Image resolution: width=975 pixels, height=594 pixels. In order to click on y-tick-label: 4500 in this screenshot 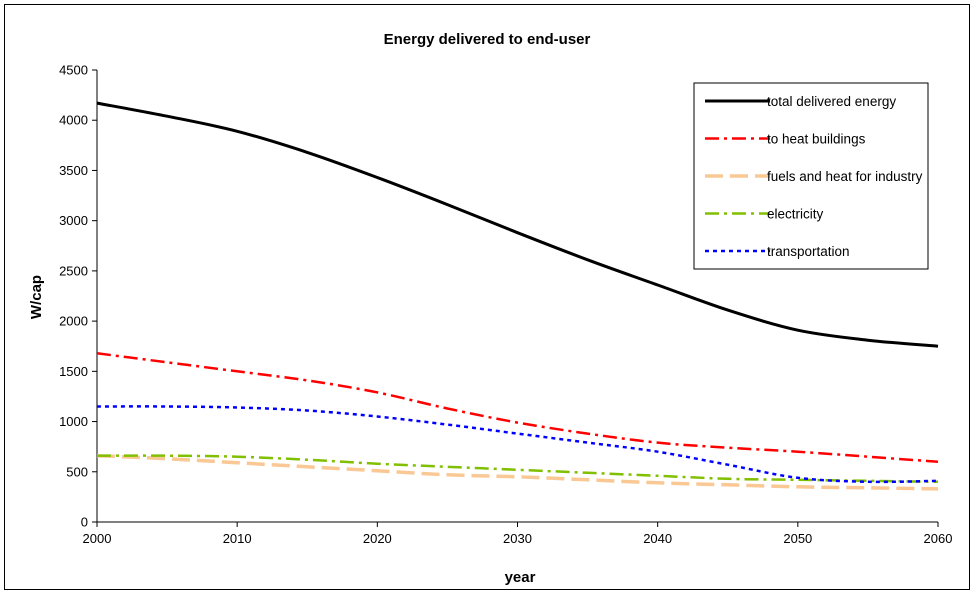, I will do `click(73, 70)`.